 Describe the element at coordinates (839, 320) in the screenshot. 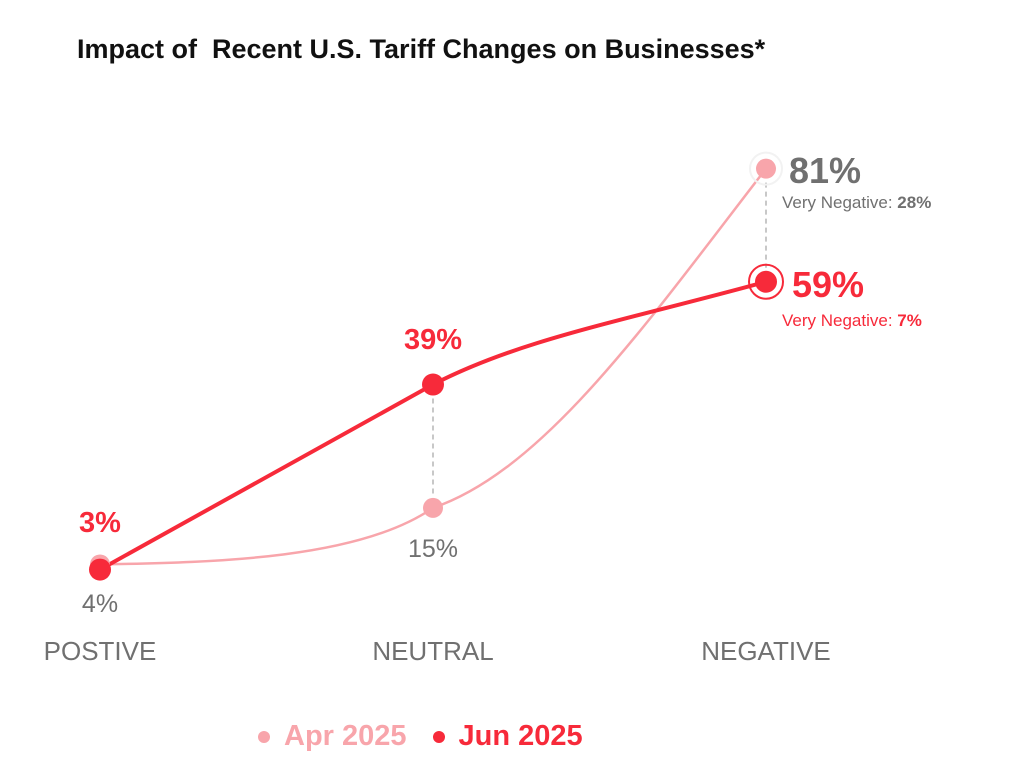

I see `very-negative-annotation-jun-prefix: Very Negative:` at that location.